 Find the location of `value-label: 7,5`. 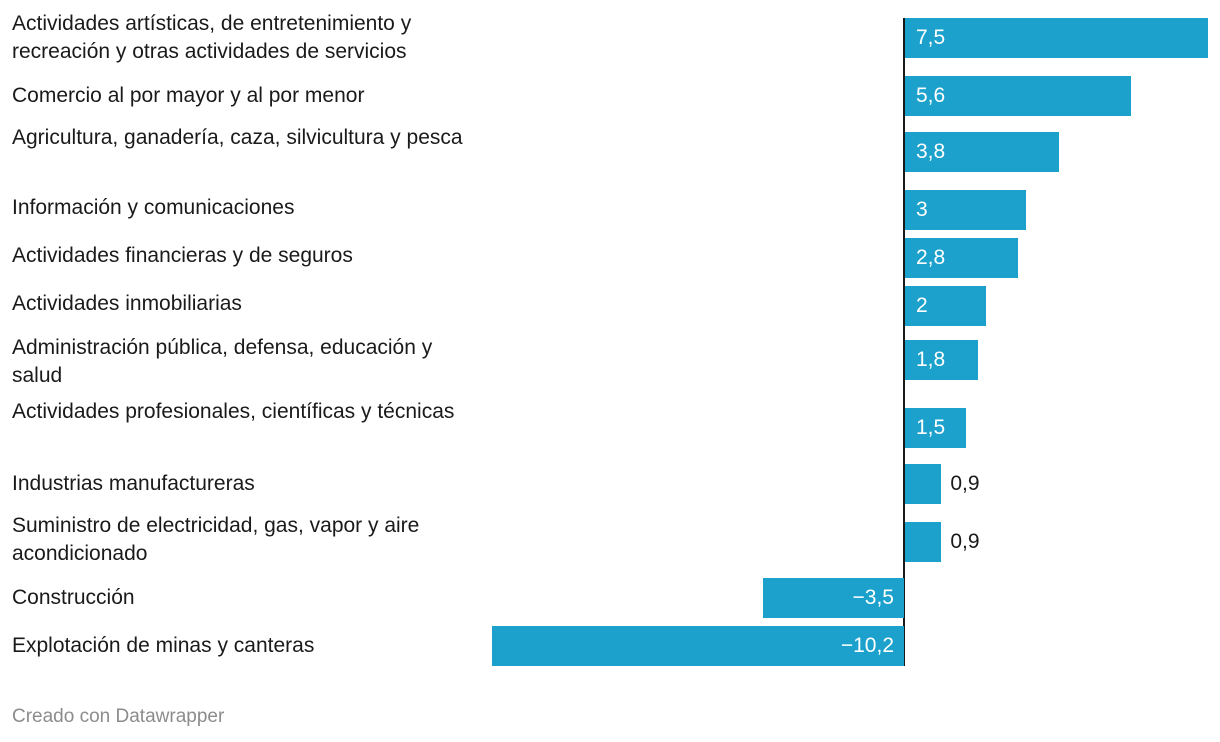

value-label: 7,5 is located at coordinates (931, 37).